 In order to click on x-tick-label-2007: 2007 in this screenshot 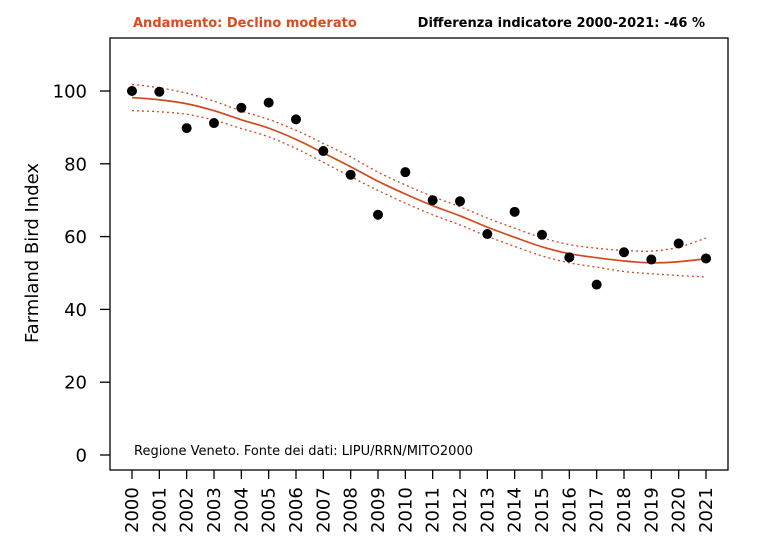, I will do `click(323, 510)`.